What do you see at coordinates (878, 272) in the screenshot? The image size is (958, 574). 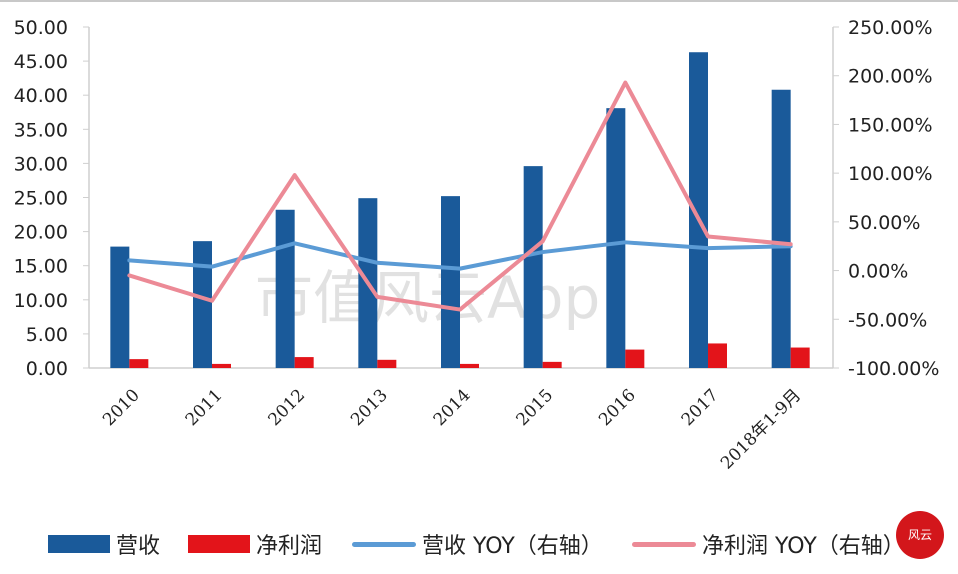 I see `right-axis-tick: 0.00%` at bounding box center [878, 272].